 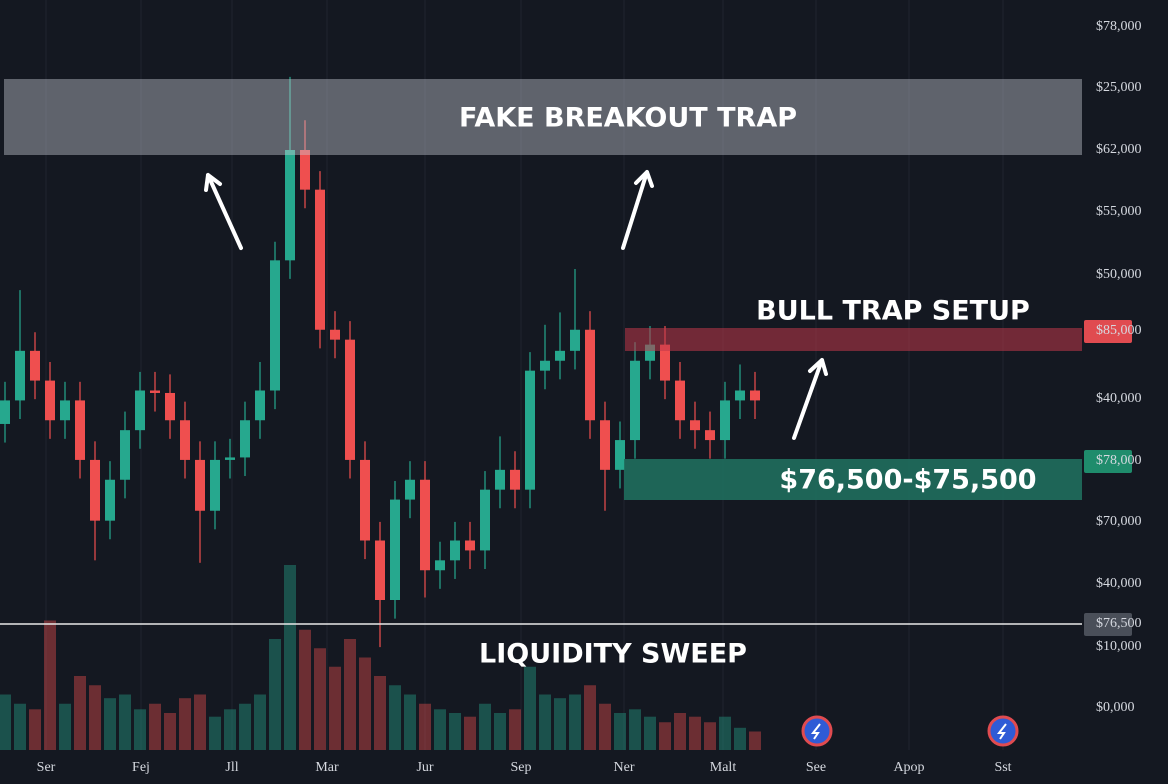 I want to click on event-icons, so click(x=910, y=731).